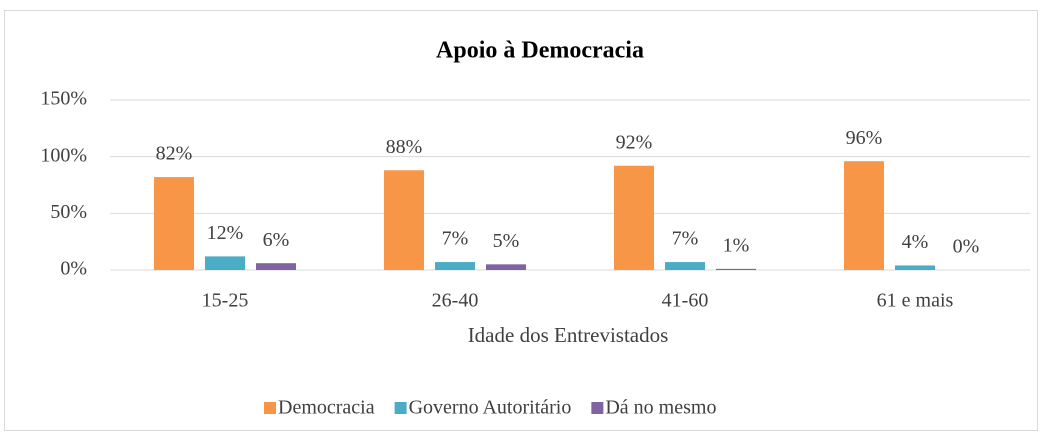  Describe the element at coordinates (174, 154) in the screenshot. I see `data-label: 82%` at that location.